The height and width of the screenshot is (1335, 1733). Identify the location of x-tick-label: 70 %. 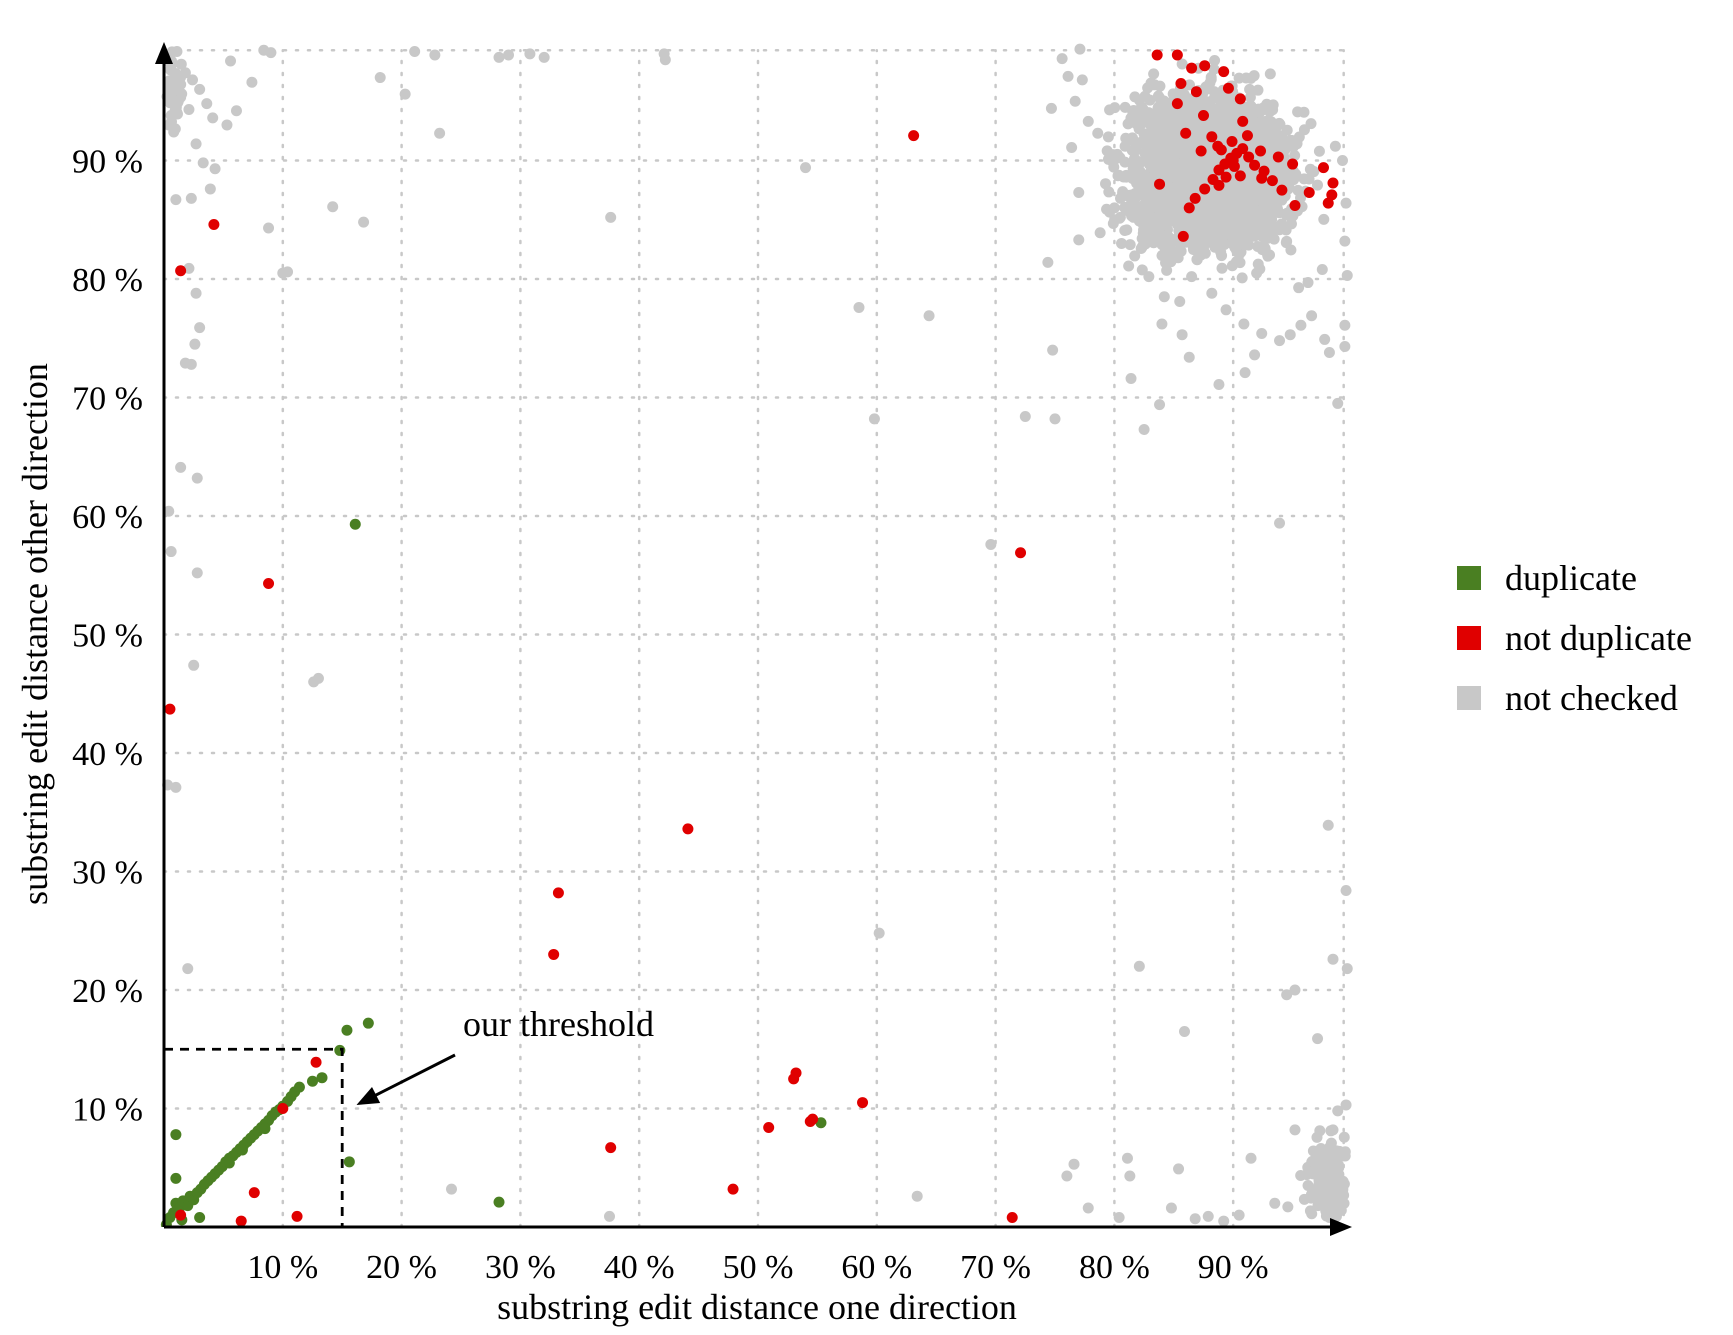
(995, 1267).